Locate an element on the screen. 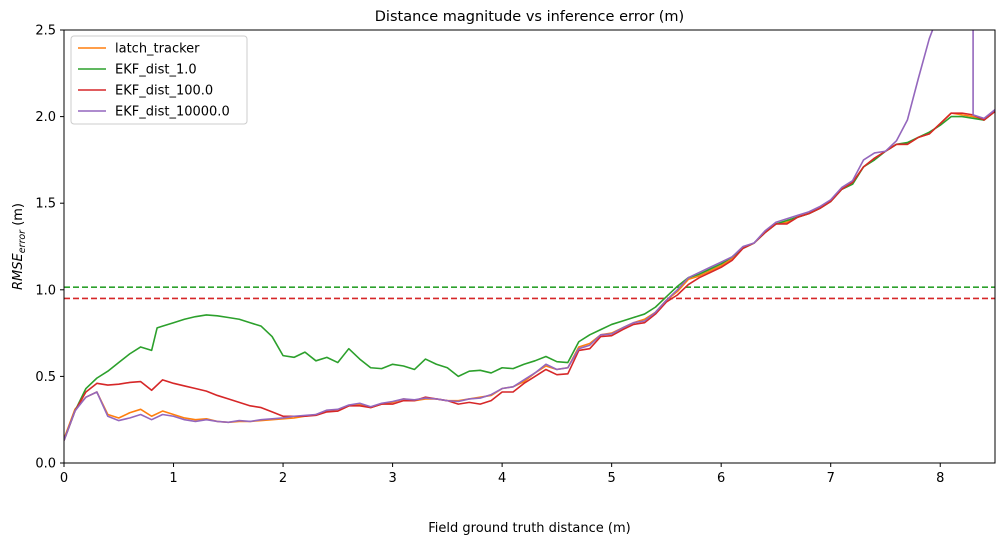 The image size is (1004, 545). y-axis-title-main: RMSE is located at coordinates (18, 272).